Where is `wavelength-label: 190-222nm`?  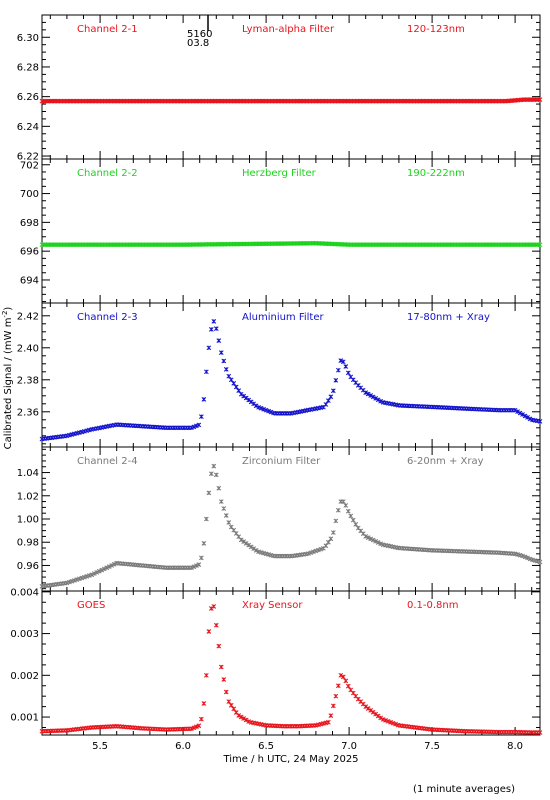
wavelength-label: 190-222nm is located at coordinates (436, 173).